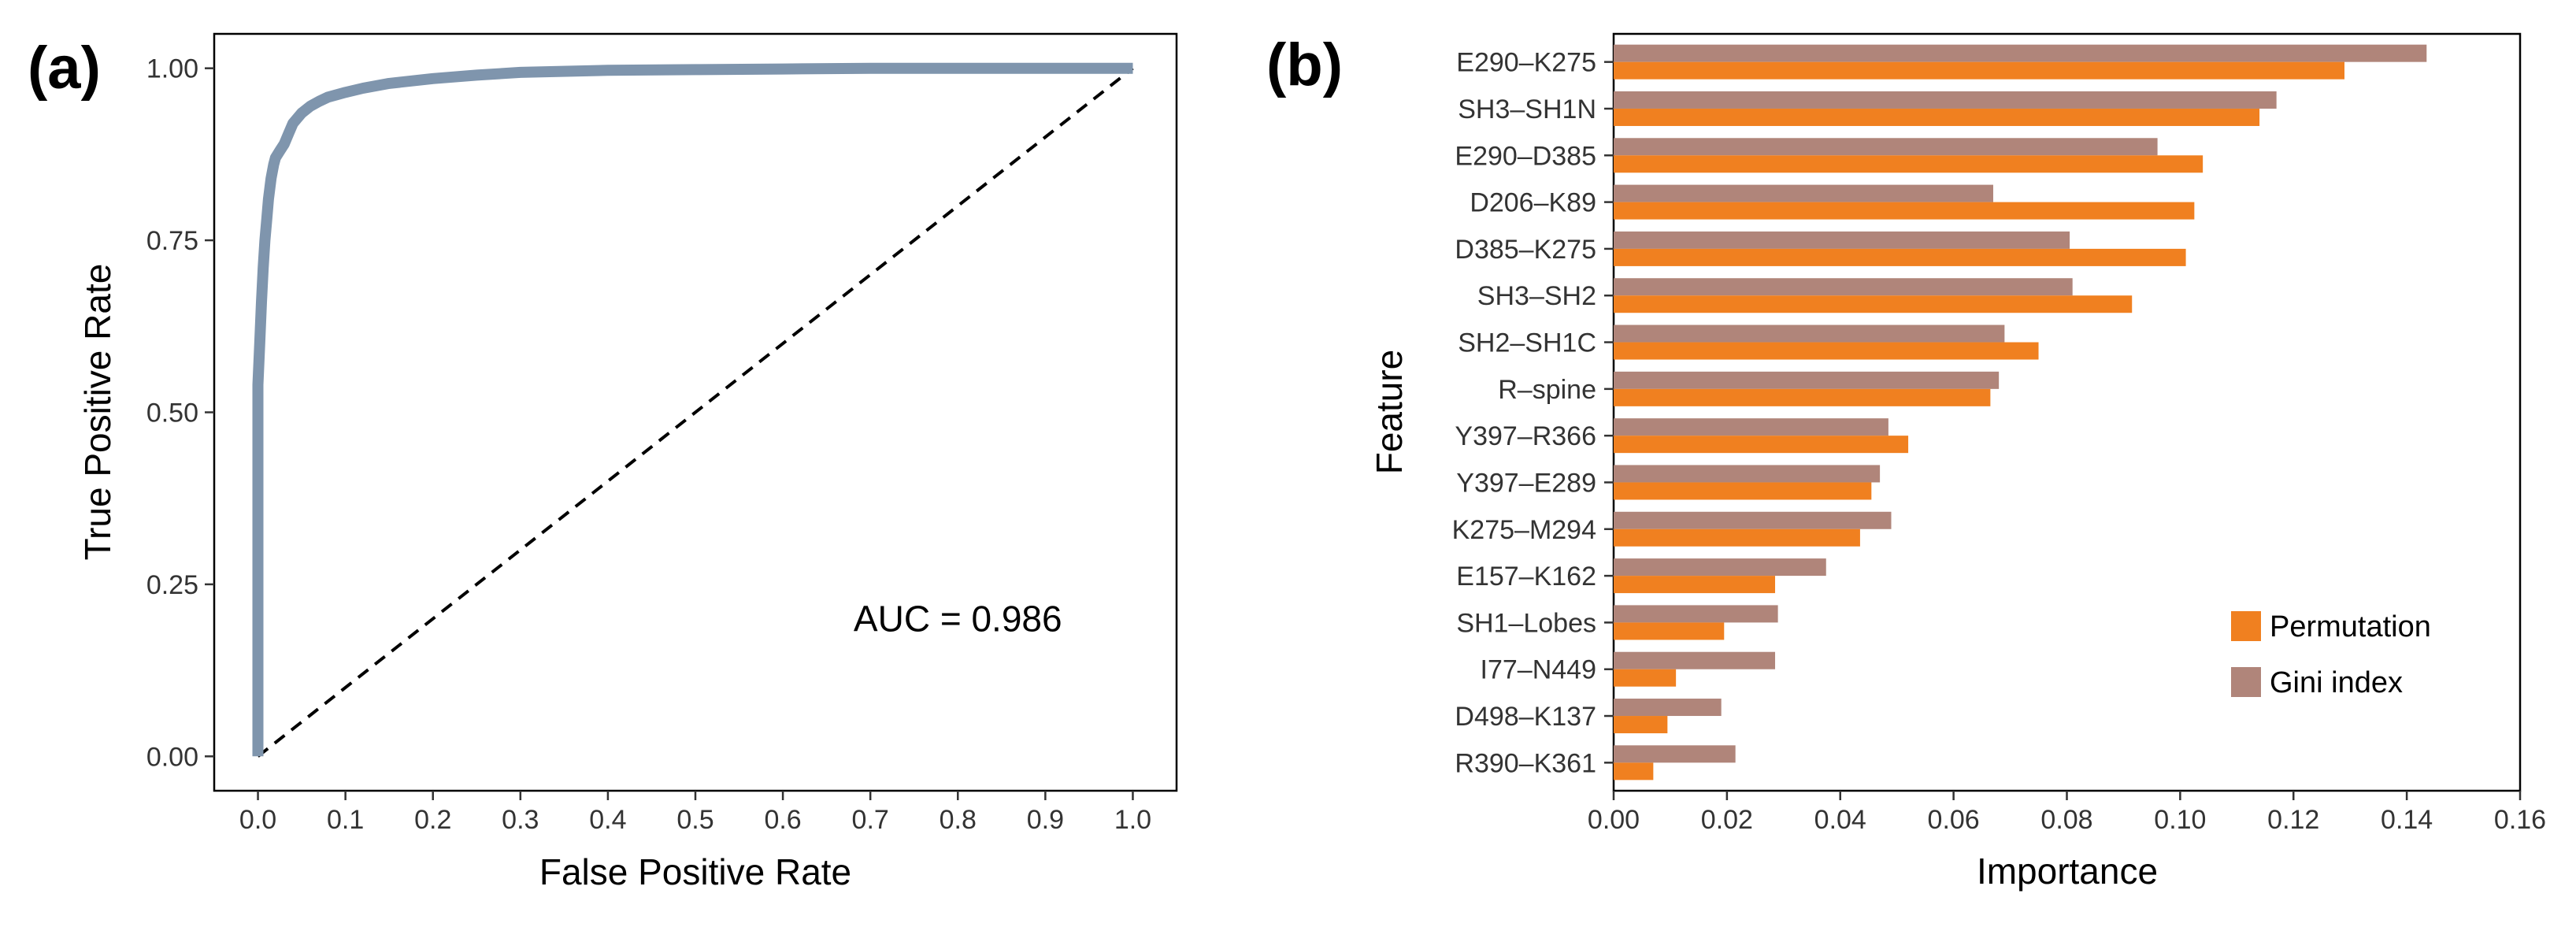 The height and width of the screenshot is (927, 2576). What do you see at coordinates (172, 69) in the screenshot?
I see `roc-y-tick-label: 1.00` at bounding box center [172, 69].